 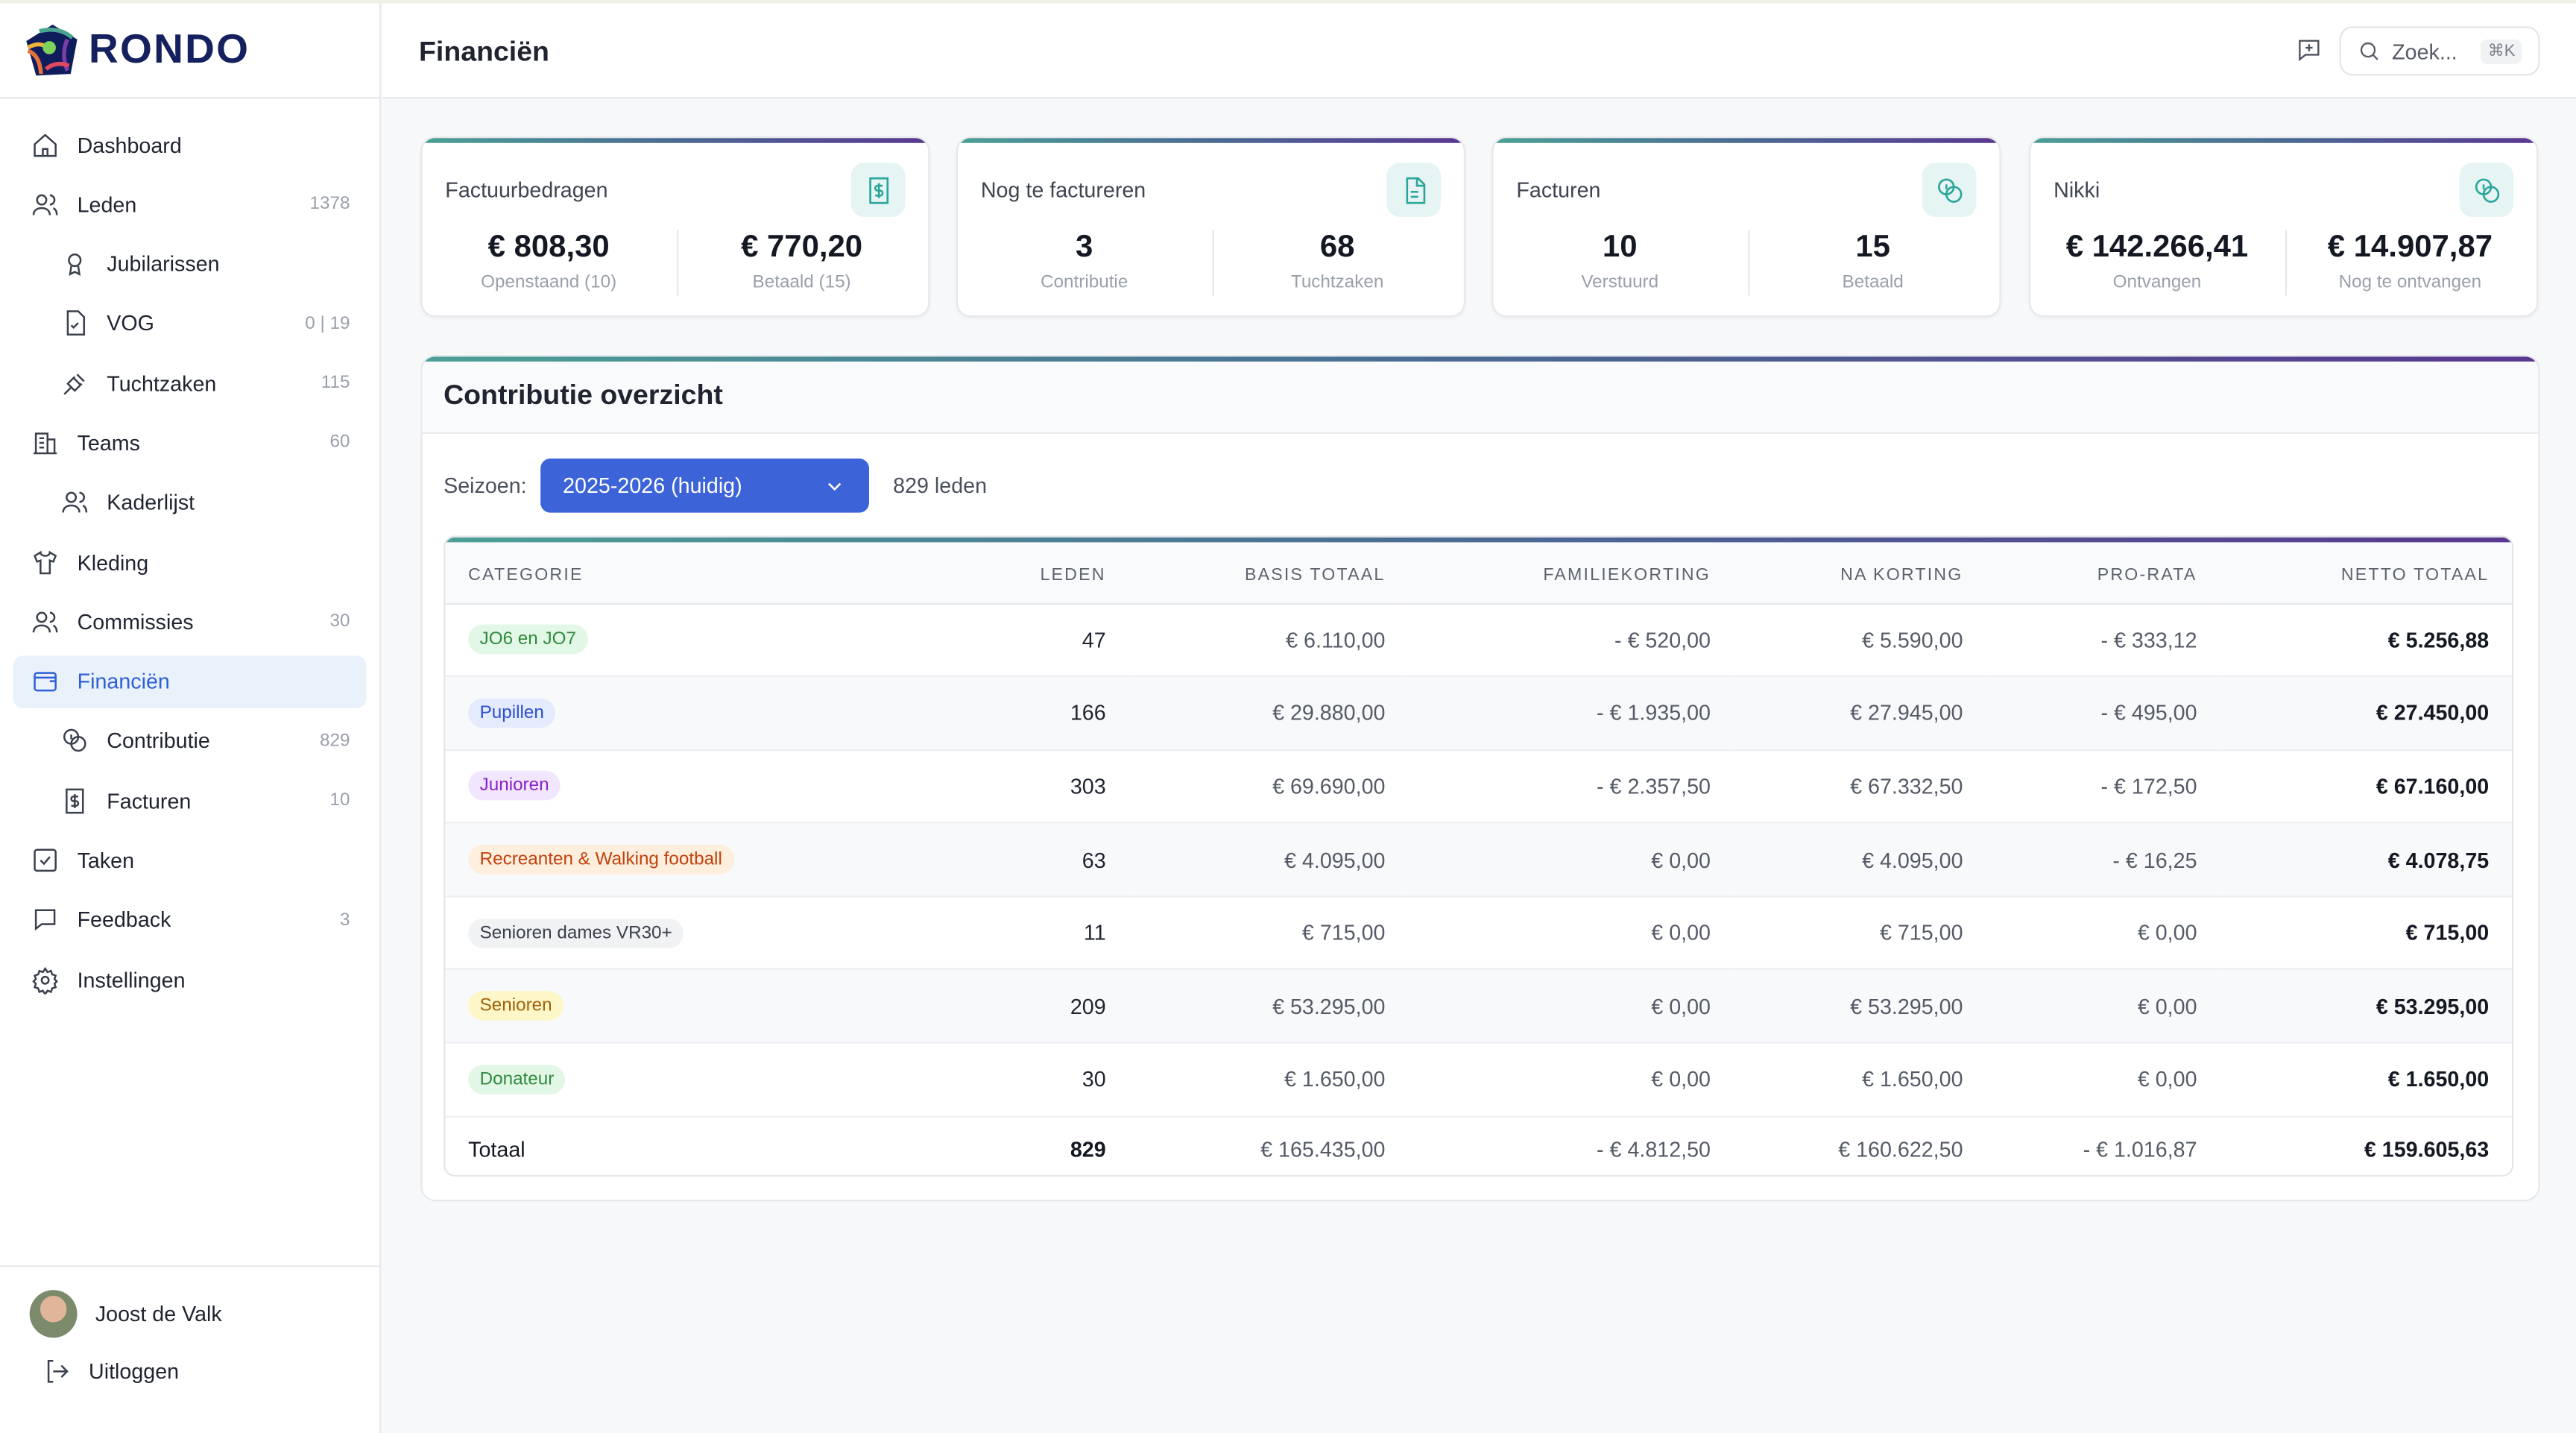 I want to click on sidebar-item-teams: Teams 60, so click(x=190, y=443).